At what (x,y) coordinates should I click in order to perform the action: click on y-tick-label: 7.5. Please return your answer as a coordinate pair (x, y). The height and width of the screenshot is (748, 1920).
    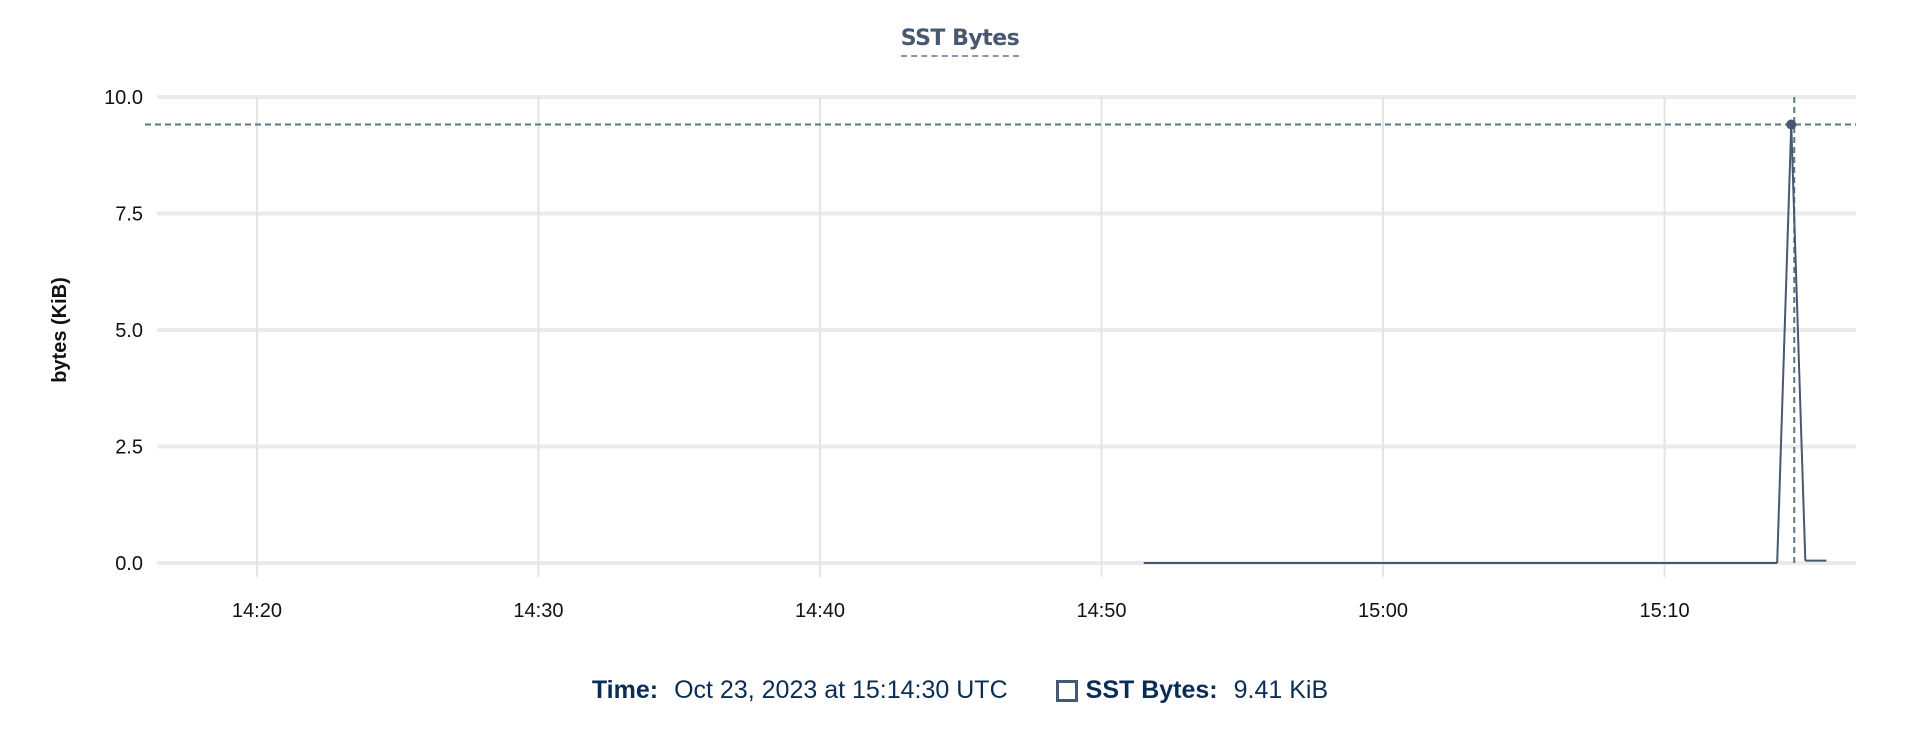
    Looking at the image, I should click on (129, 215).